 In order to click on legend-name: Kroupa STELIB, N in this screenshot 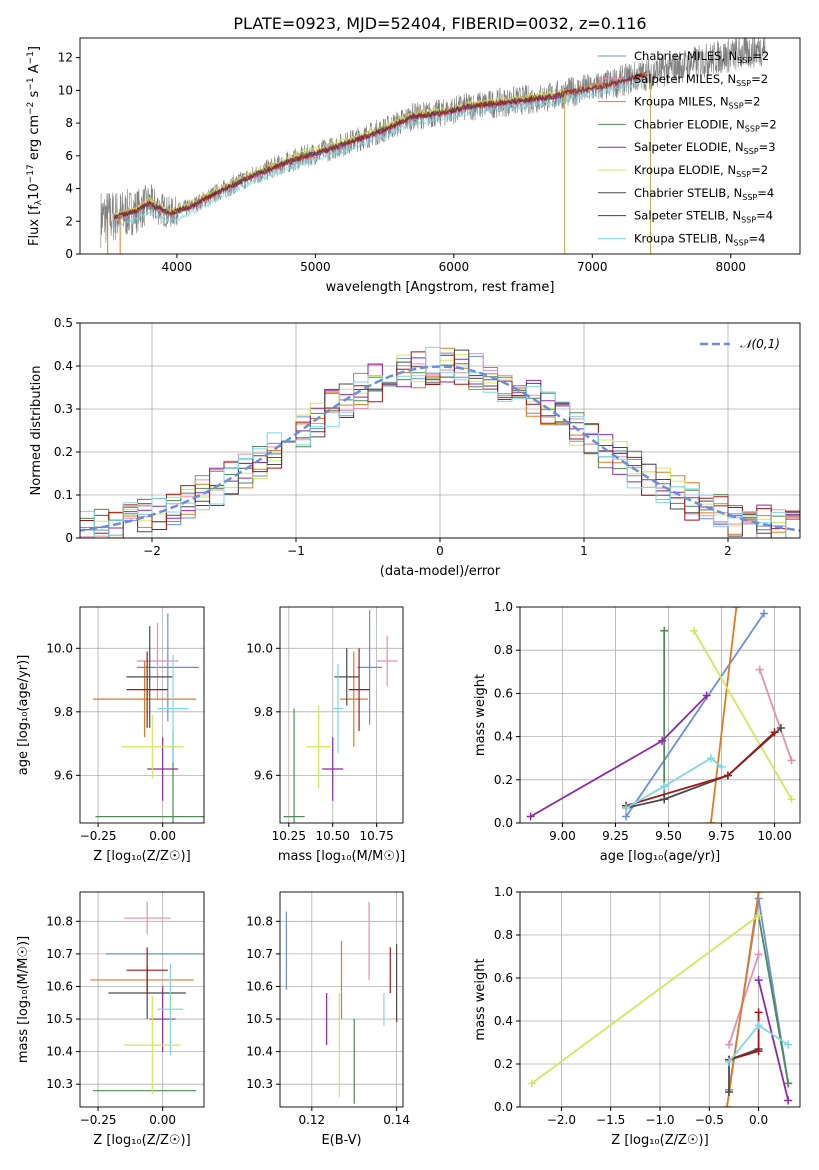, I will do `click(684, 238)`.